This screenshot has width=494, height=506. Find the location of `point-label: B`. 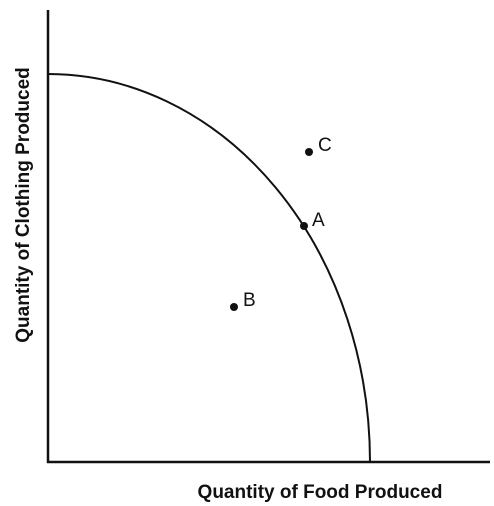

point-label: B is located at coordinates (249, 300).